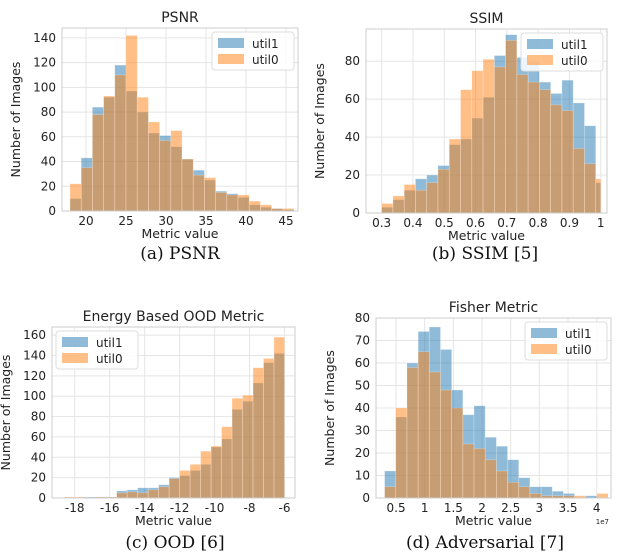  I want to click on y-tick-label: 140, so click(34, 356).